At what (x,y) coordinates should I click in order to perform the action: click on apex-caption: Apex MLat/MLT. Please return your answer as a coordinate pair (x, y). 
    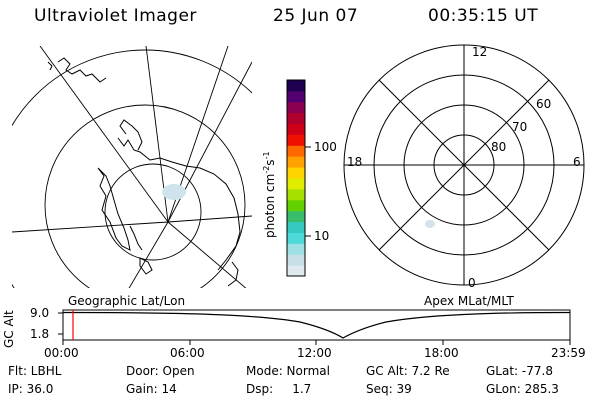
    Looking at the image, I should click on (469, 301).